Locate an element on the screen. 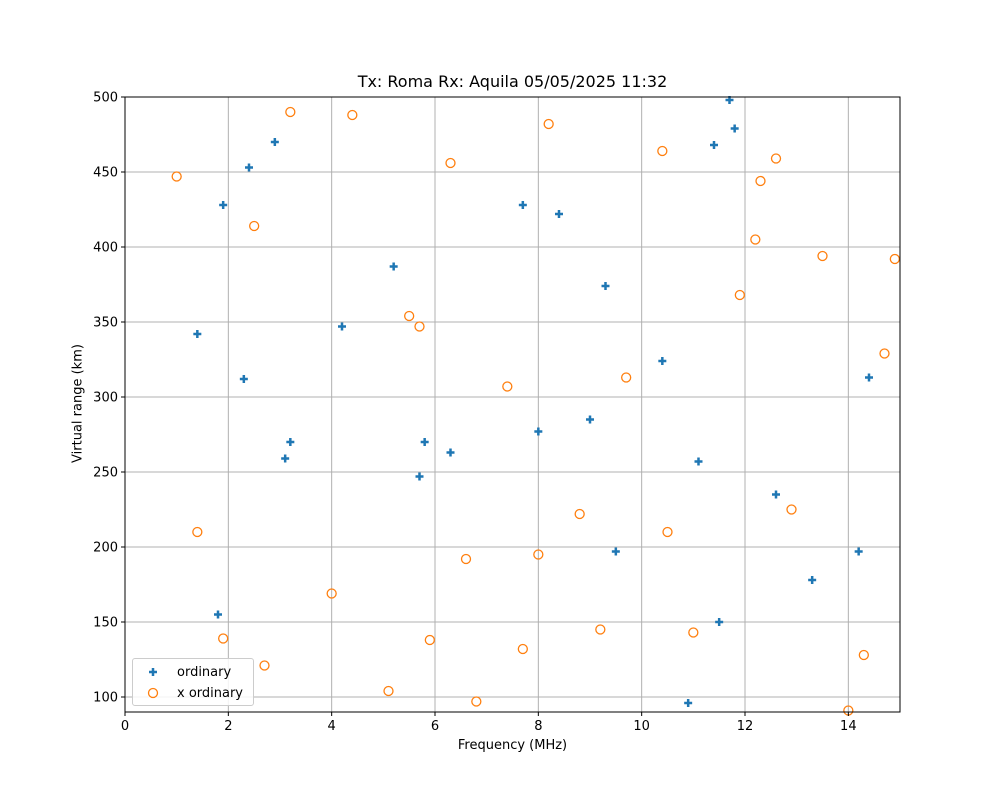 The height and width of the screenshot is (800, 1000). svg-text: 450 is located at coordinates (105, 173).